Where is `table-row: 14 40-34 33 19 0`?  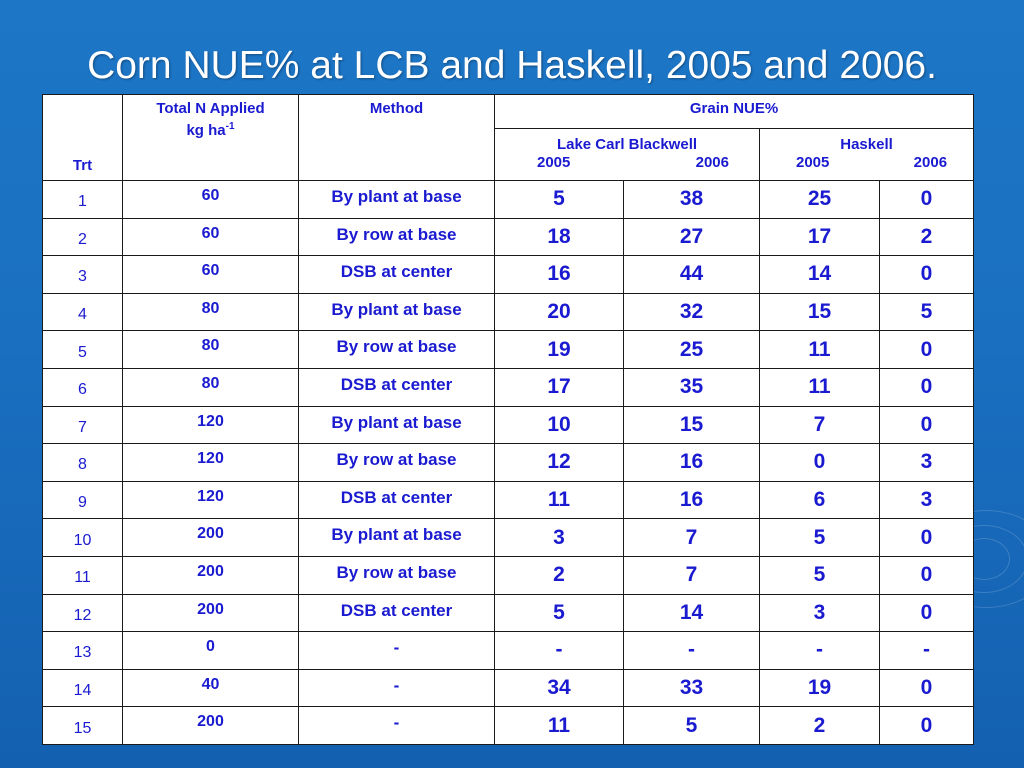 table-row: 14 40-34 33 19 0 is located at coordinates (508, 688).